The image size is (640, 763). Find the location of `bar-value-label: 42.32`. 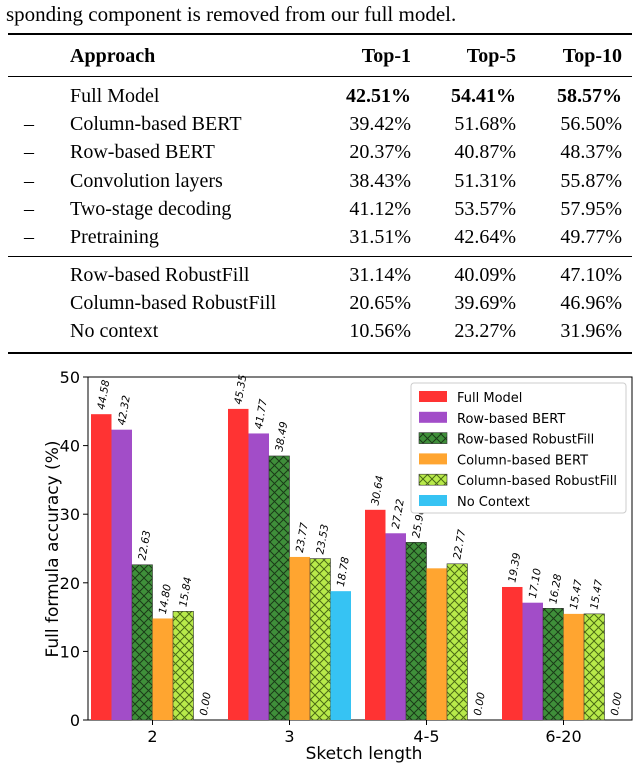

bar-value-label: 42.32 is located at coordinates (124, 410).